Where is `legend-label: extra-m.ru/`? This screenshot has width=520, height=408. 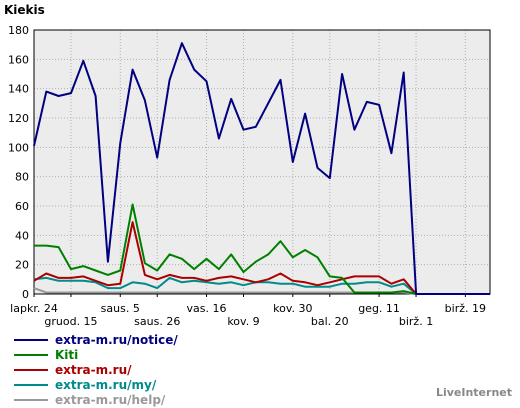 legend-label: extra-m.ru/ is located at coordinates (93, 370).